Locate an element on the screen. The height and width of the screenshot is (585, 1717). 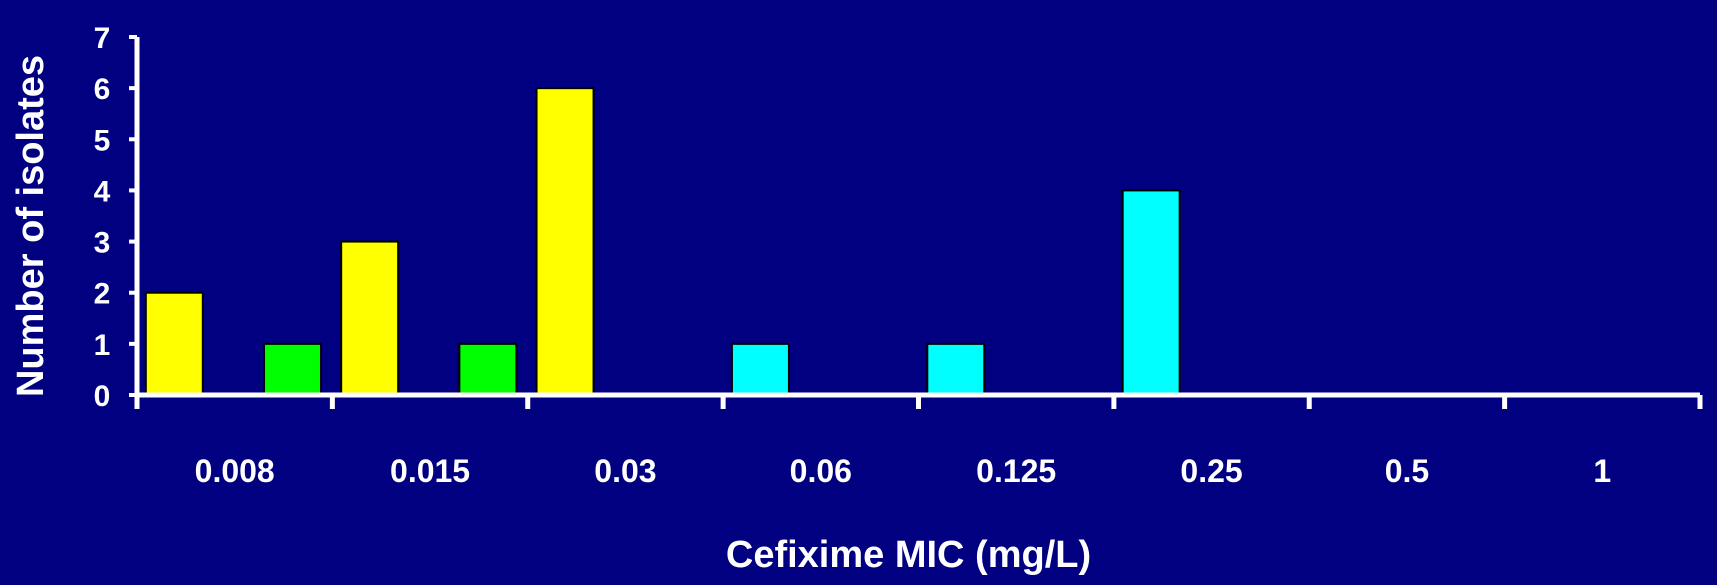
x-tick-label: 0.125 is located at coordinates (1016, 471).